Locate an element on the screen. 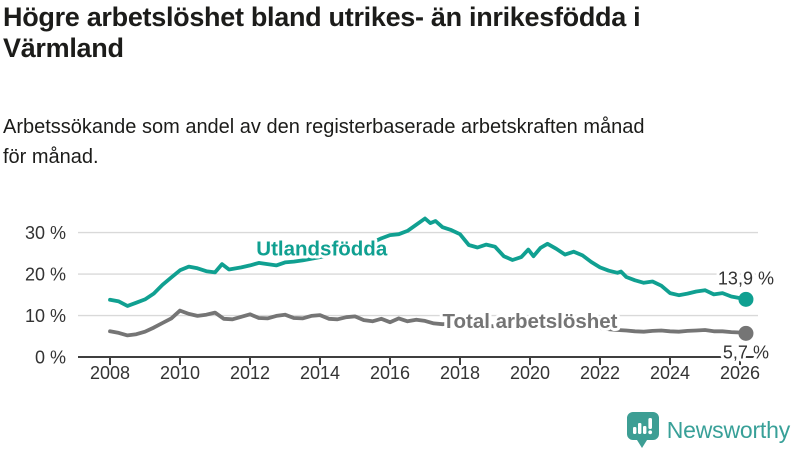 The image size is (800, 450). x-axis-tick-label: 2020 is located at coordinates (530, 373).